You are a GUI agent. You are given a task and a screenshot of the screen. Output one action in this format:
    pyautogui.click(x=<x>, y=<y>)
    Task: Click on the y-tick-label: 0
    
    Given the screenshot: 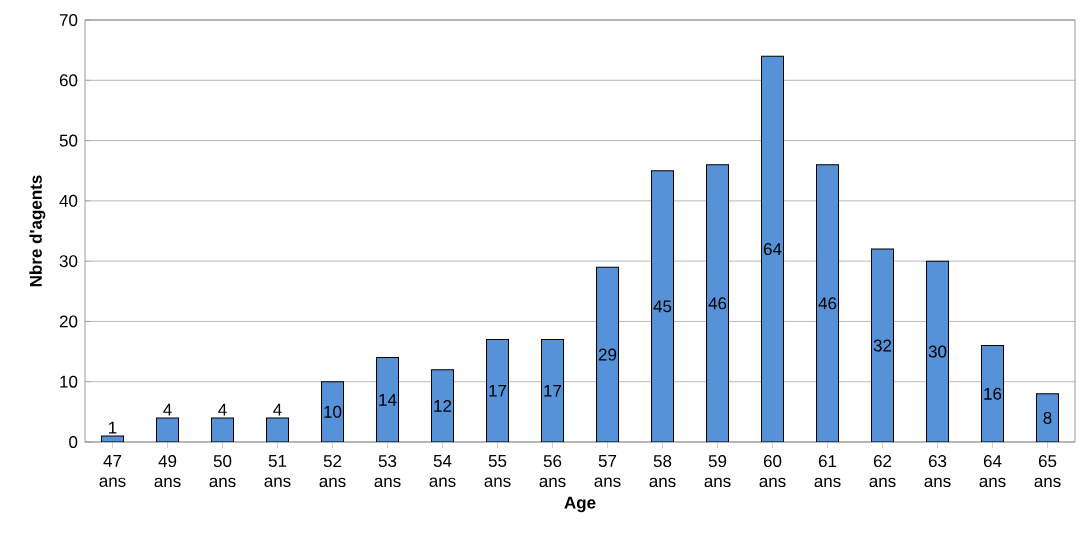 What is the action you would take?
    pyautogui.click(x=73, y=442)
    